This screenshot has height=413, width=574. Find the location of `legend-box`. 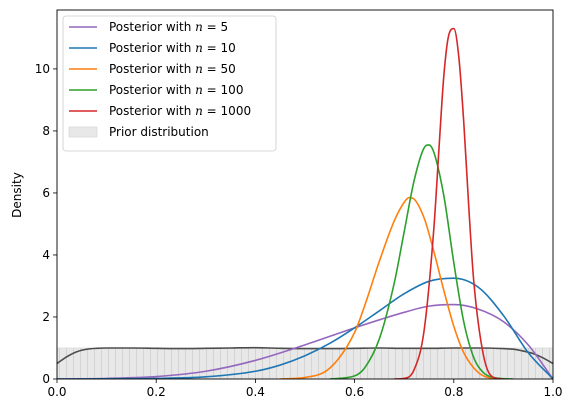

legend-box is located at coordinates (169, 83).